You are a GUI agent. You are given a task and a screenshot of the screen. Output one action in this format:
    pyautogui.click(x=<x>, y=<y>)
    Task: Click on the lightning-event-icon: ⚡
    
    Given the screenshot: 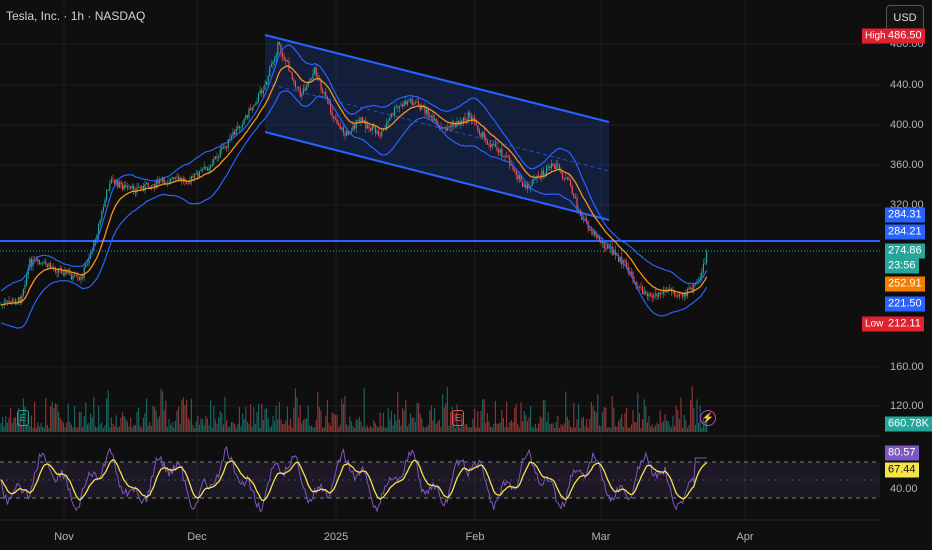 What is the action you would take?
    pyautogui.click(x=708, y=418)
    